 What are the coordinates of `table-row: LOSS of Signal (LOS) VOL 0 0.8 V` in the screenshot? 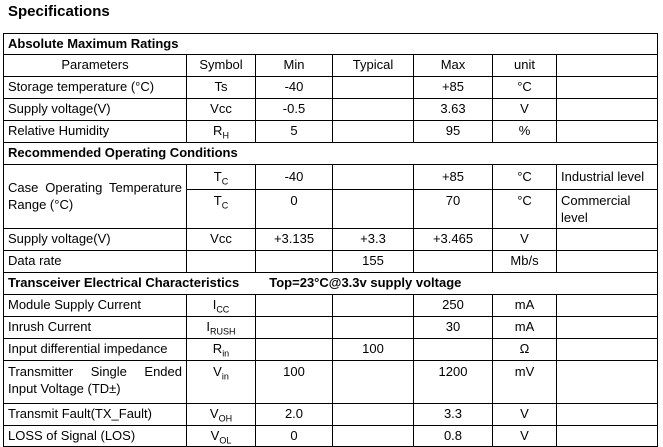 It's located at (331, 435).